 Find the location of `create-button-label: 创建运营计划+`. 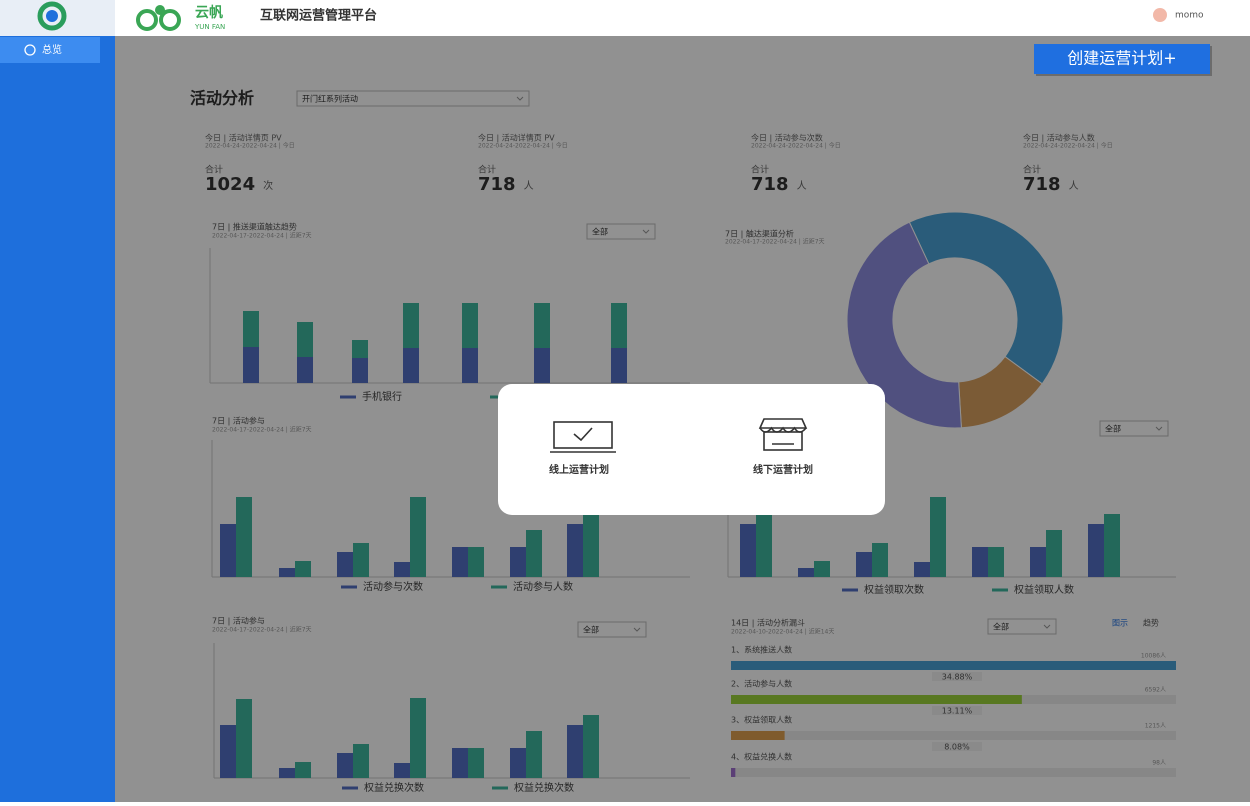

create-button-label: 创建运营计划+ is located at coordinates (1121, 58).